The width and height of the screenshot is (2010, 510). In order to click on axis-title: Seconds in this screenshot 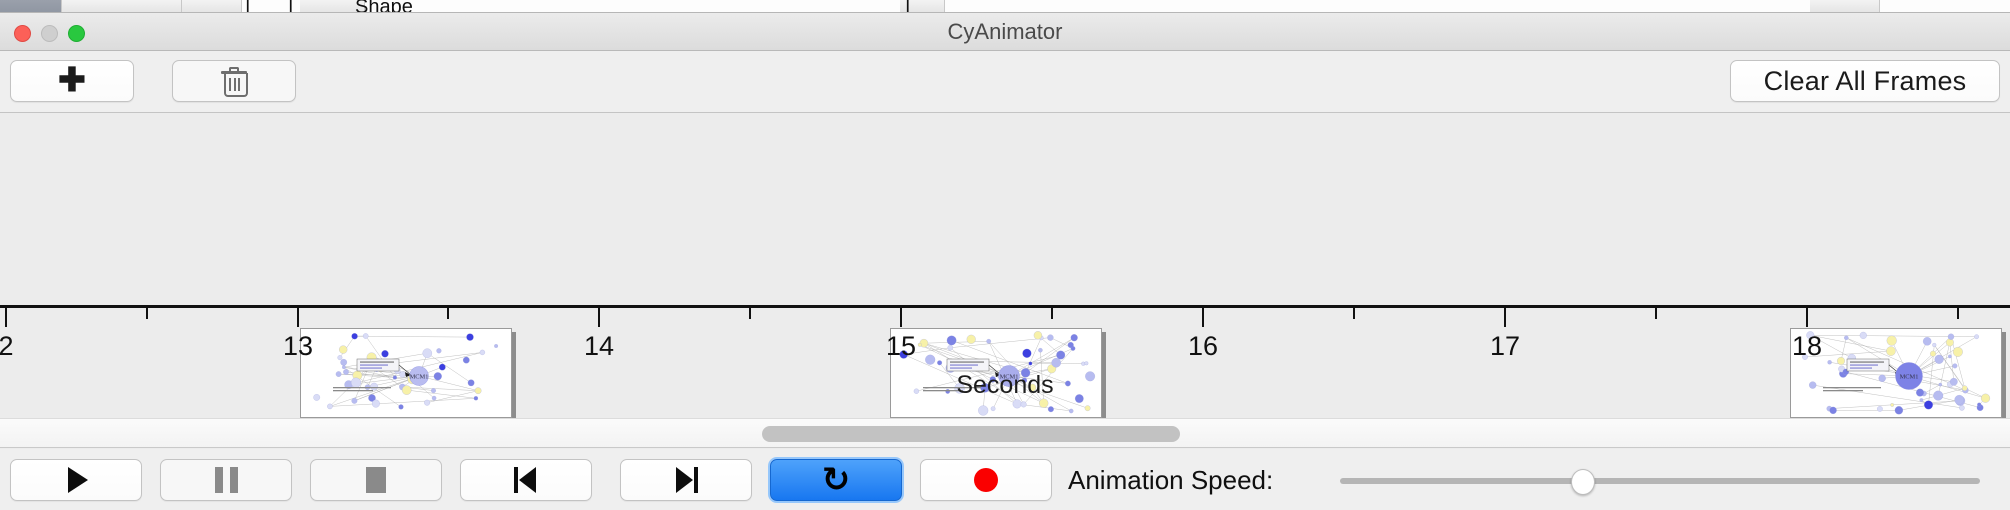, I will do `click(1005, 385)`.